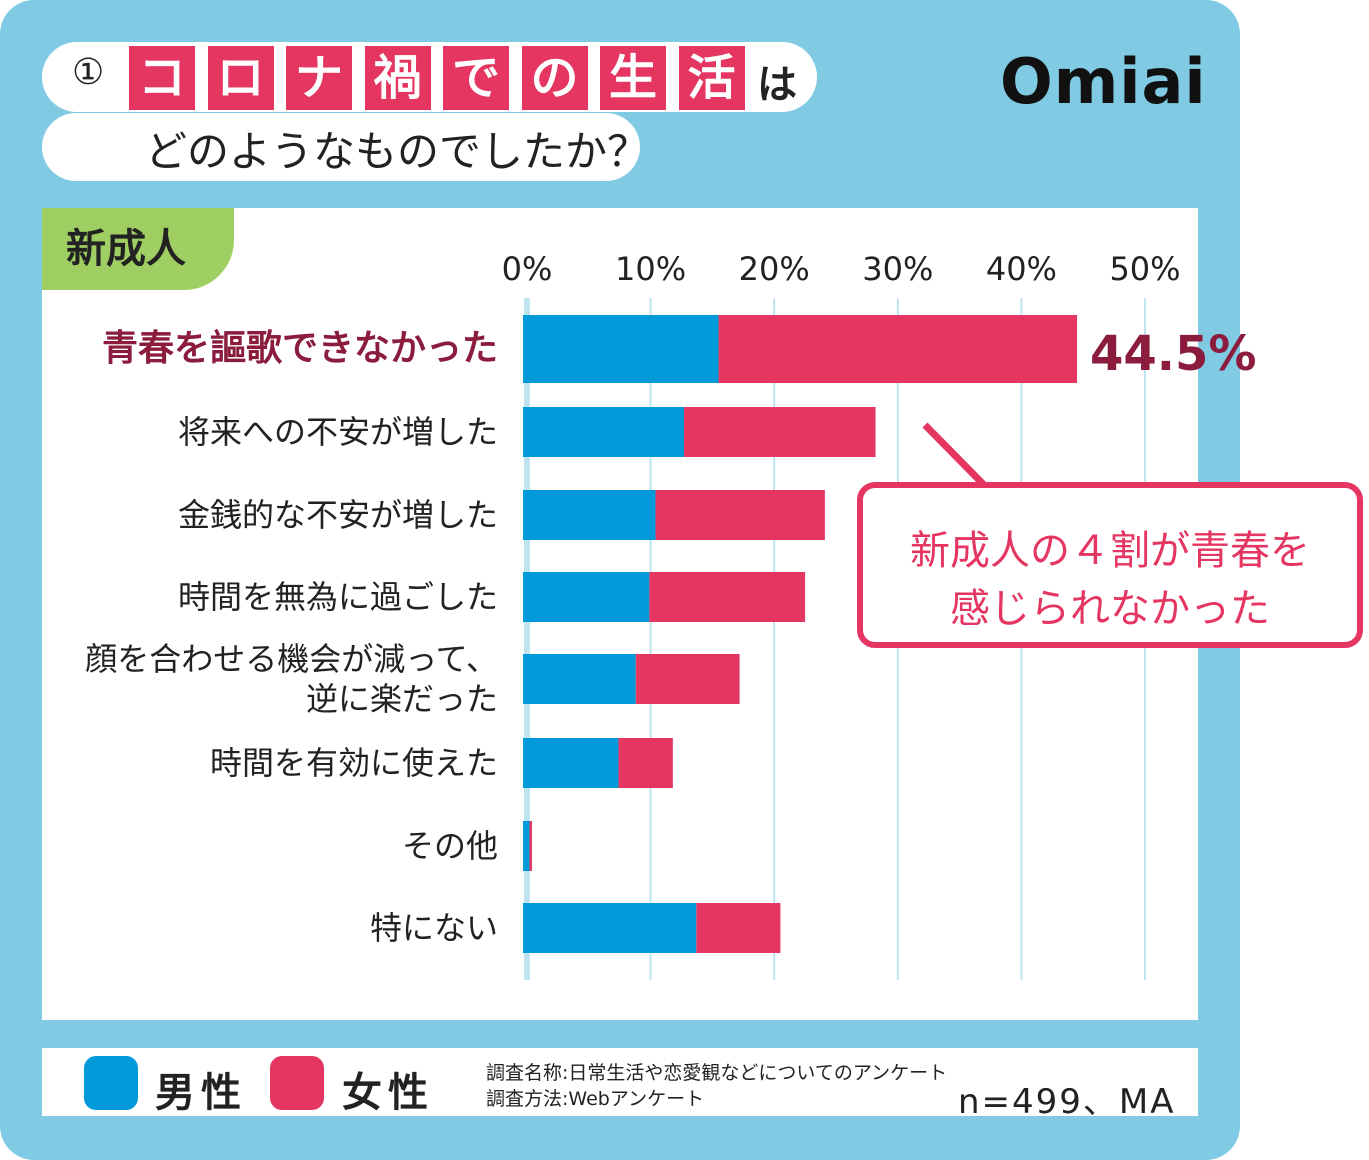  What do you see at coordinates (337, 432) in the screenshot?
I see `category-label: 将来への不安が増した` at bounding box center [337, 432].